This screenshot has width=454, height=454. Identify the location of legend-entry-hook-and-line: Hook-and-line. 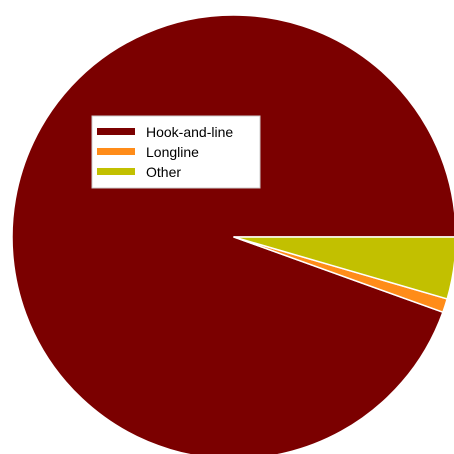
(165, 132).